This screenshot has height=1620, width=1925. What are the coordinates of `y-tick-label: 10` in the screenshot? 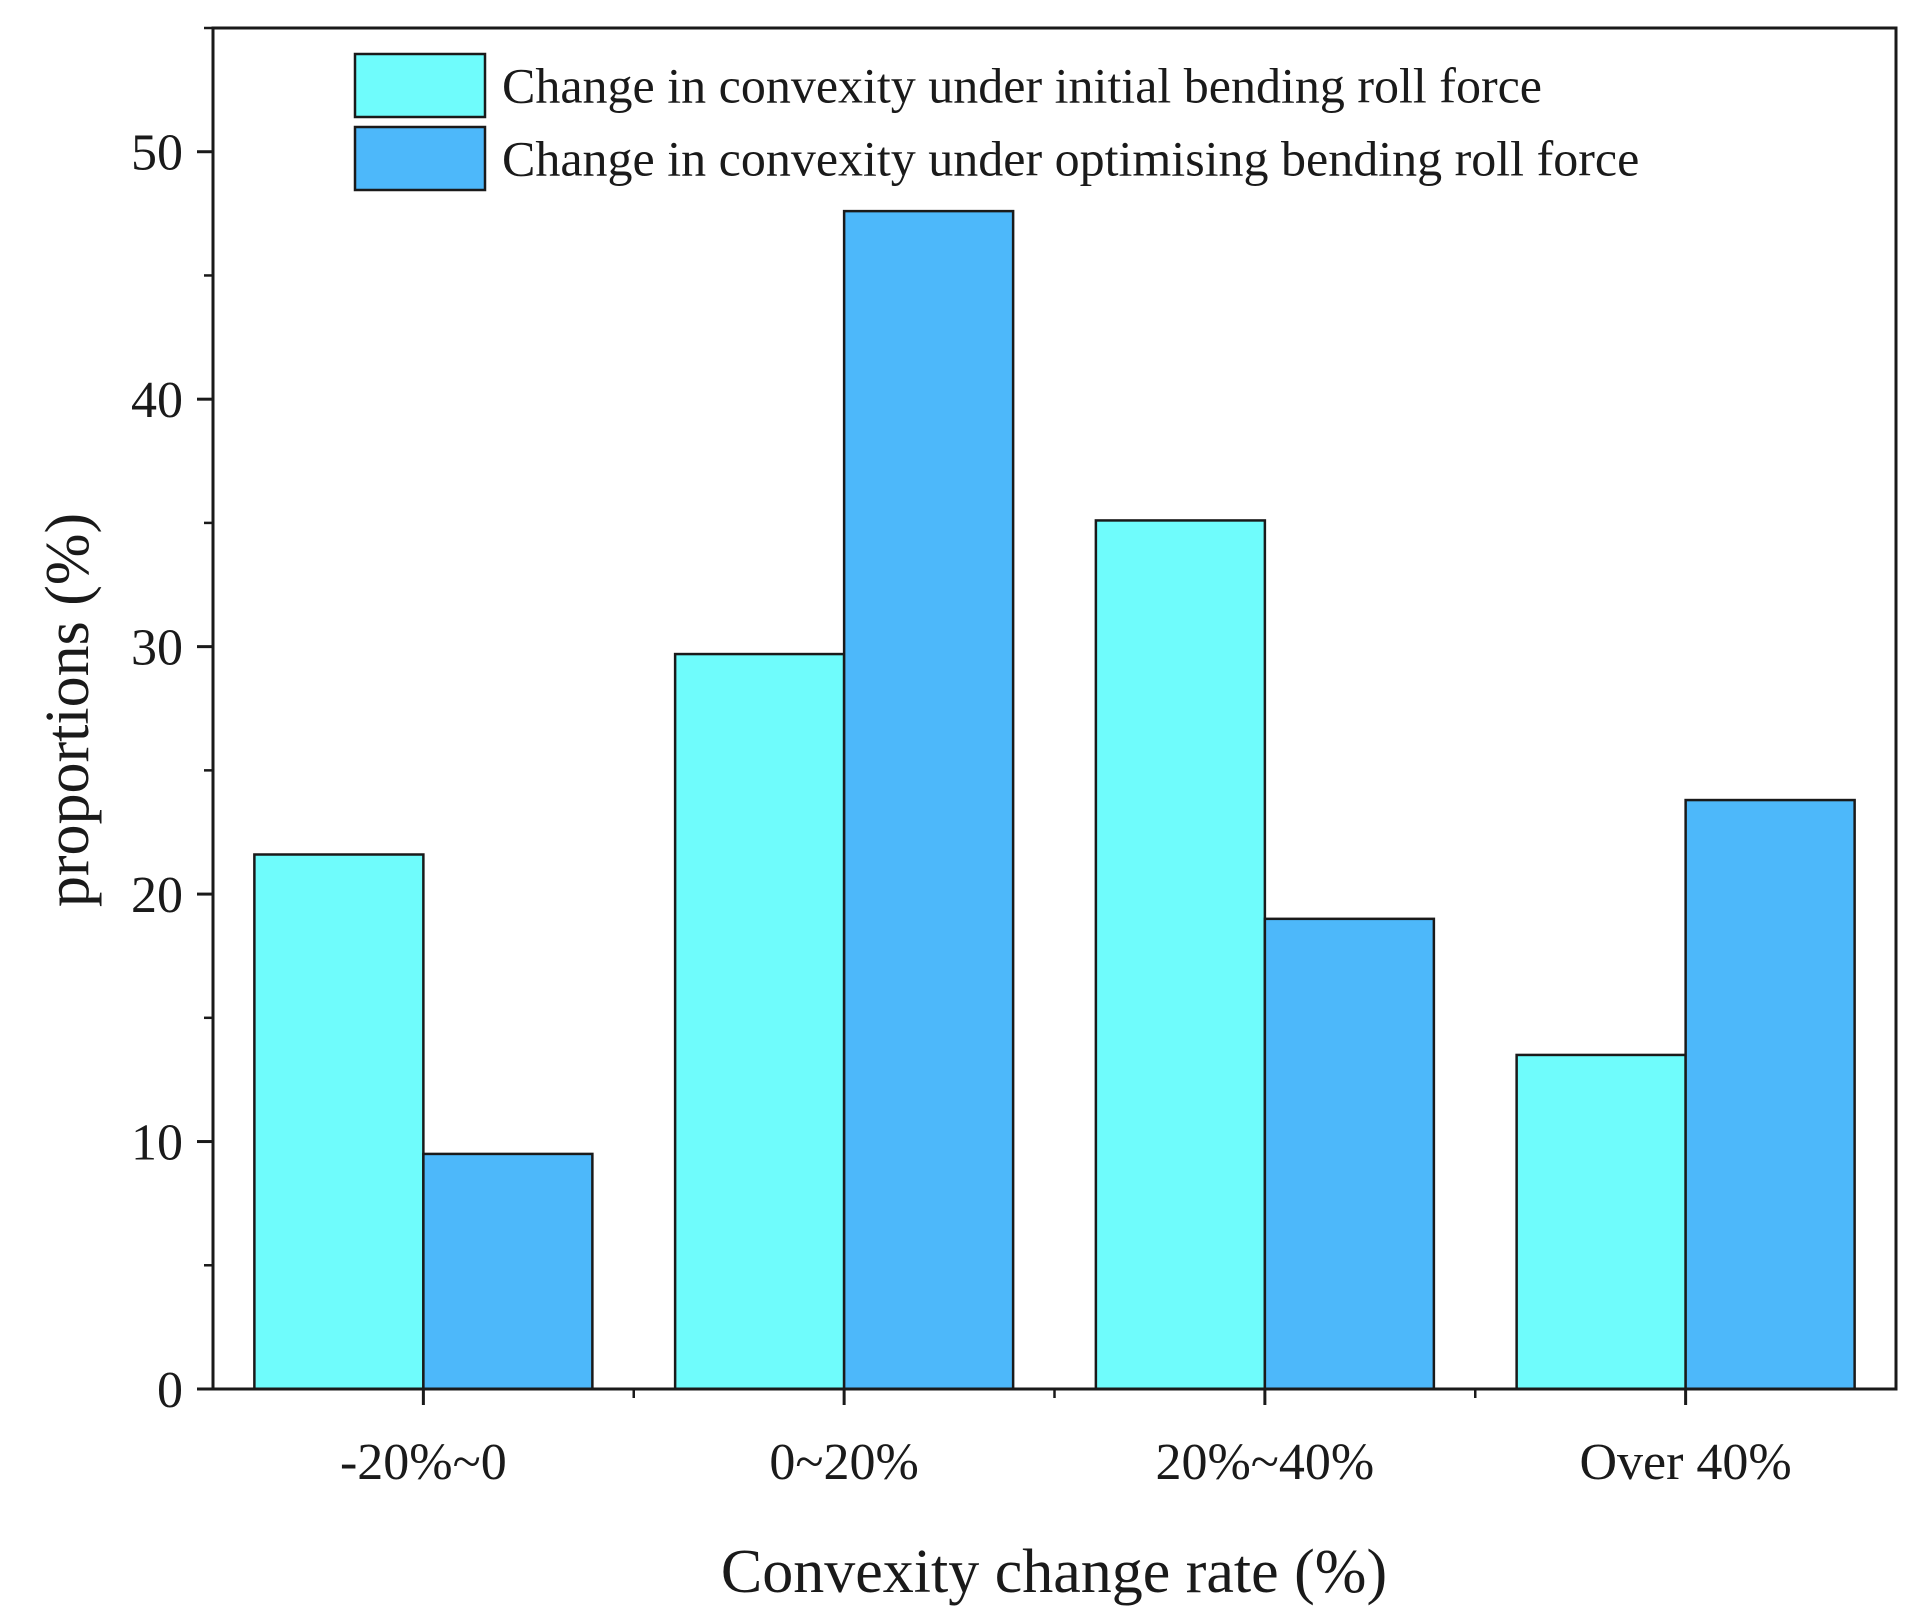 It's located at (157, 1143).